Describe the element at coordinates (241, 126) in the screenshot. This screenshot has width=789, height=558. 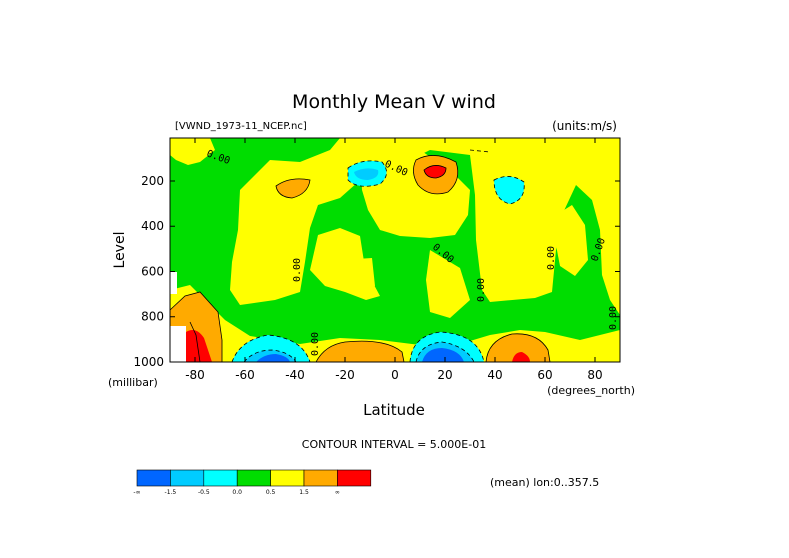
I see `dataset-label: [VWND_1973-11_NCEP.nc]` at that location.